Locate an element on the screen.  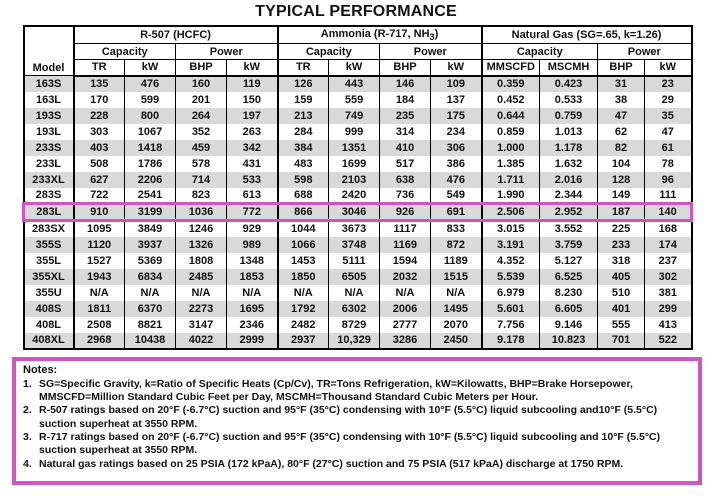
value-cell: 483 is located at coordinates (302, 163).